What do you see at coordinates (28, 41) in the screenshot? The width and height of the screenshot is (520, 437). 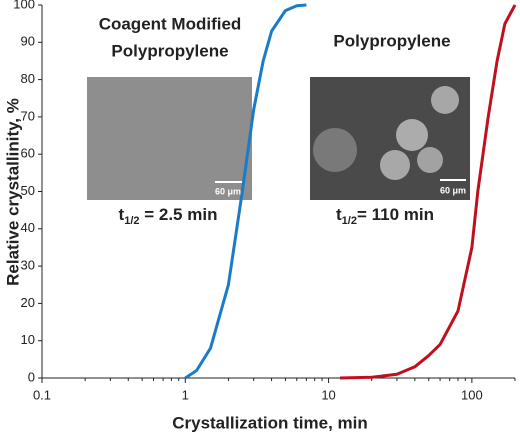 I see `y-tick-label: 90` at bounding box center [28, 41].